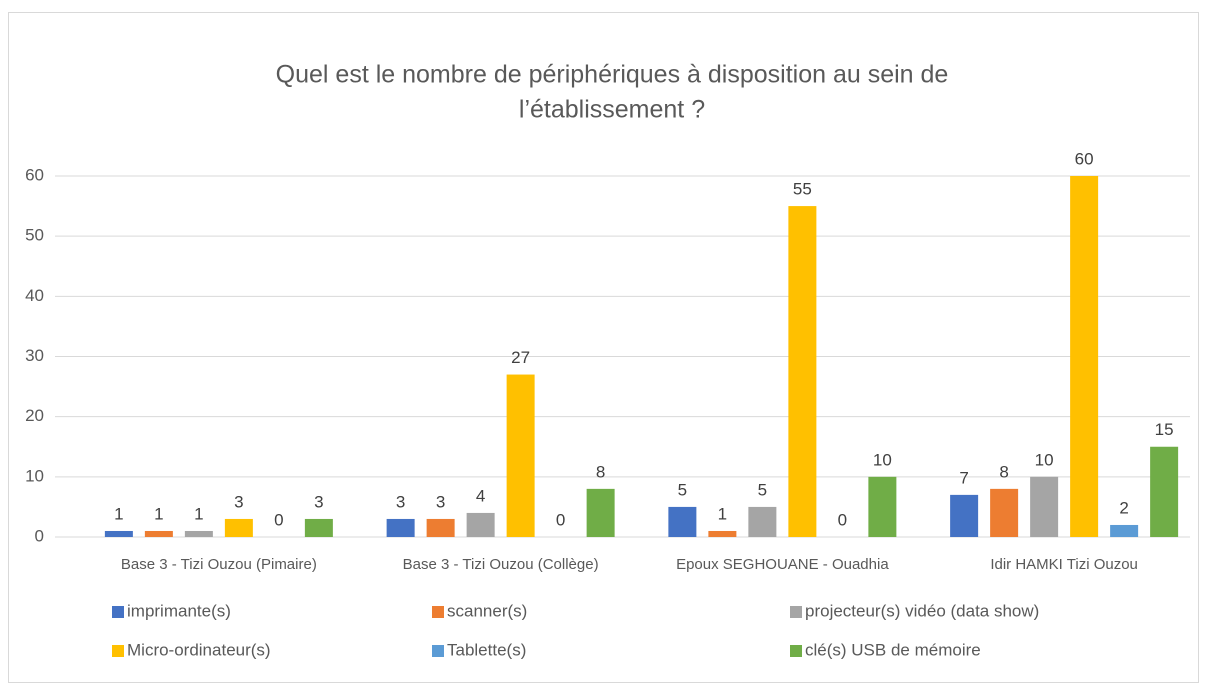  Describe the element at coordinates (1084, 158) in the screenshot. I see `data-label: 60` at that location.